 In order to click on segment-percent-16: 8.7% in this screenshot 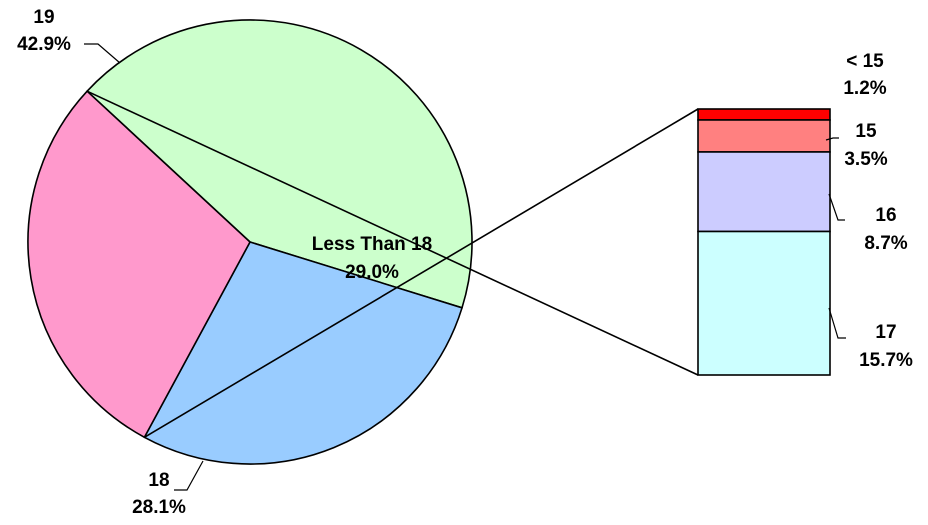, I will do `click(885, 243)`.